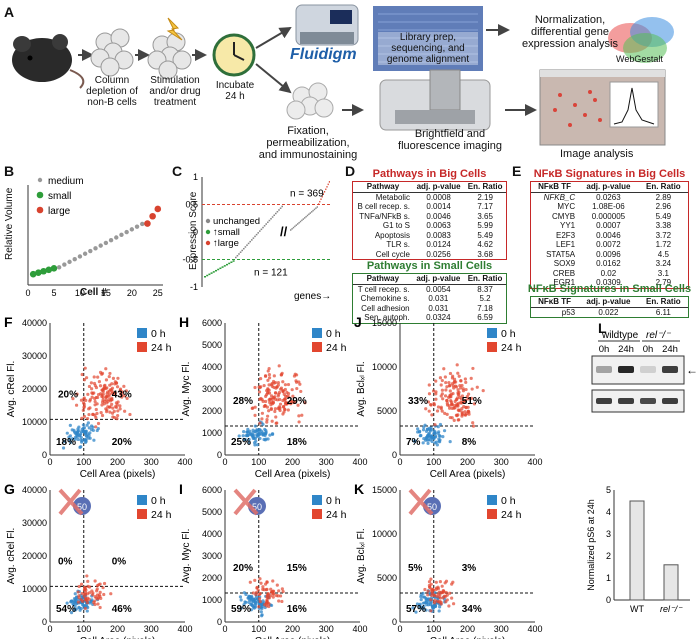  Describe the element at coordinates (186, 556) in the screenshot. I see `y-axis-label: Avg. Myc Fl.` at that location.